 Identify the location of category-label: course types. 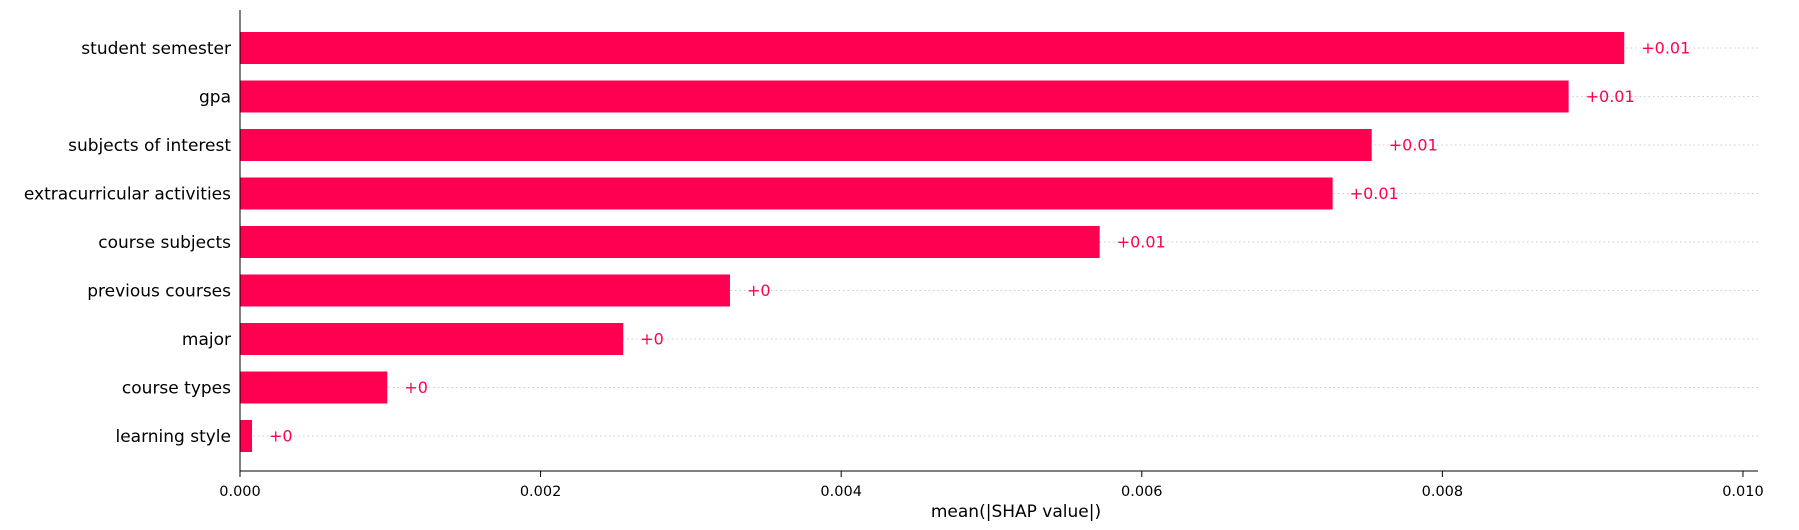
(176, 389).